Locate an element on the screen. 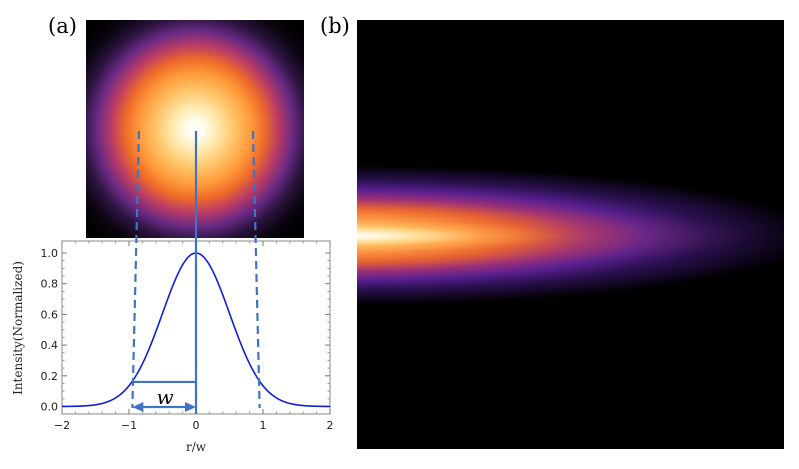  y-axis-title: Intensity(Normalized) is located at coordinates (18, 328).